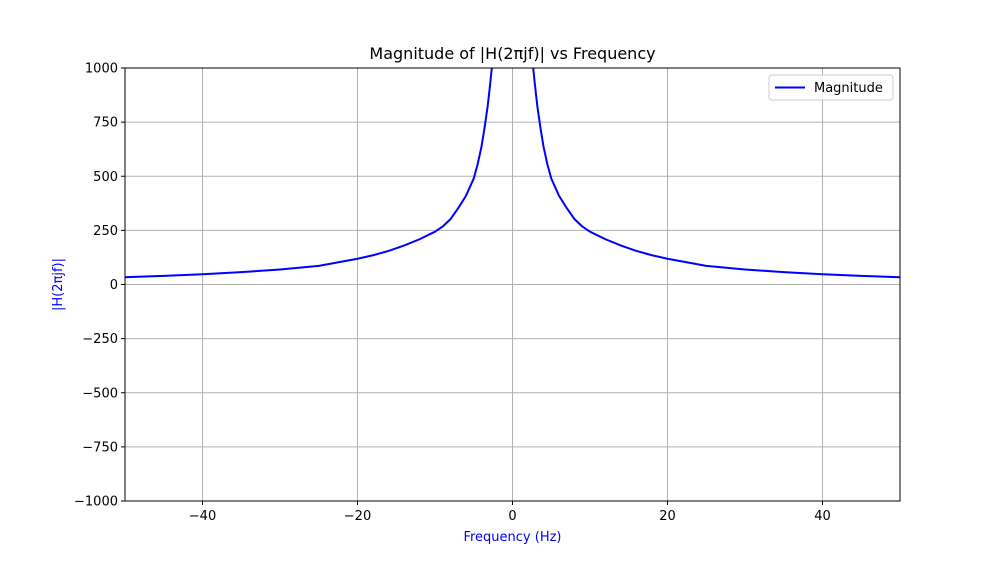  Describe the element at coordinates (100, 447) in the screenshot. I see `y-tick-label: −750` at that location.